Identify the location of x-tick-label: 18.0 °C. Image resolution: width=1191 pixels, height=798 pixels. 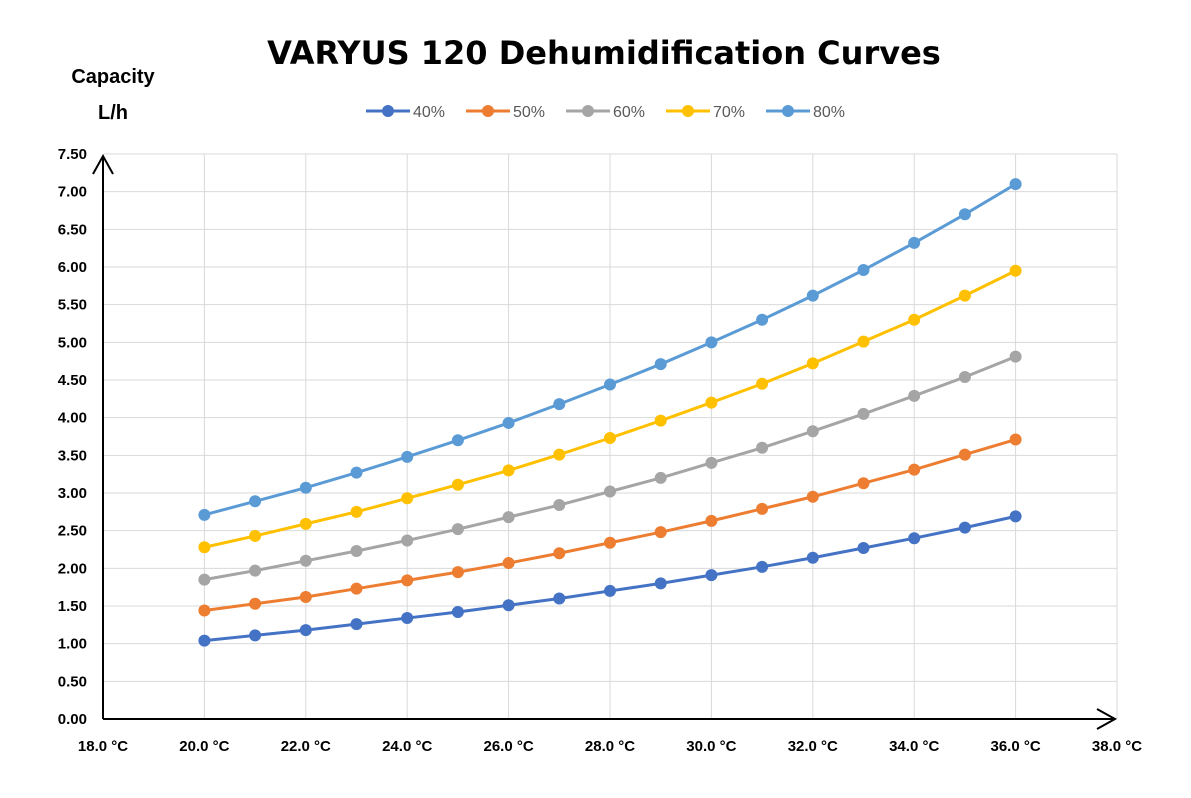
(103, 746).